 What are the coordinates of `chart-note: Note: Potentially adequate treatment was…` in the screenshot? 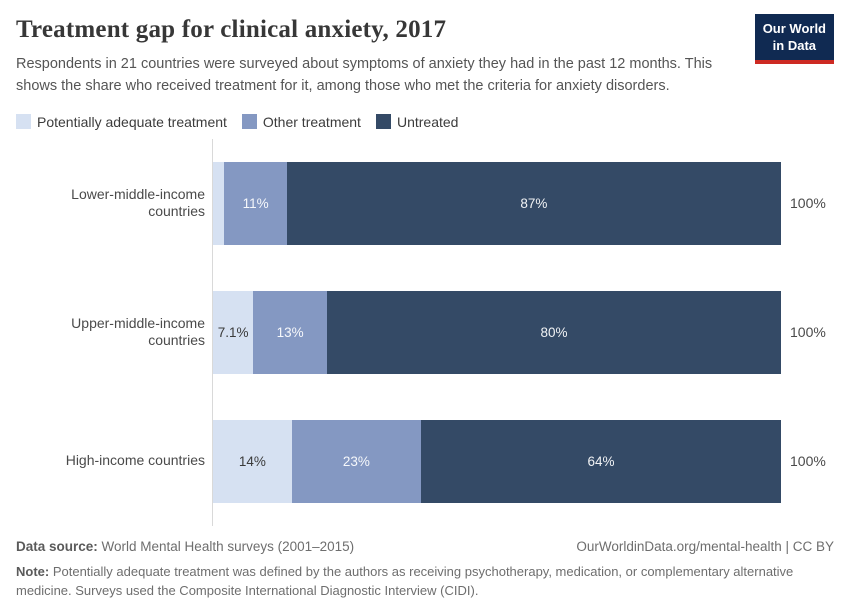 It's located at (412, 581).